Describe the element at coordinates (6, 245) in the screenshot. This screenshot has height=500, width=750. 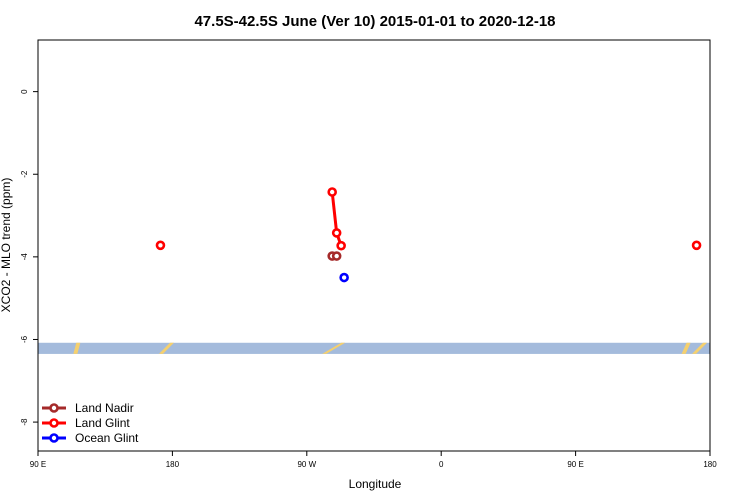
I see `y-axis-label: XCO2 - MLO trend (ppm)` at that location.